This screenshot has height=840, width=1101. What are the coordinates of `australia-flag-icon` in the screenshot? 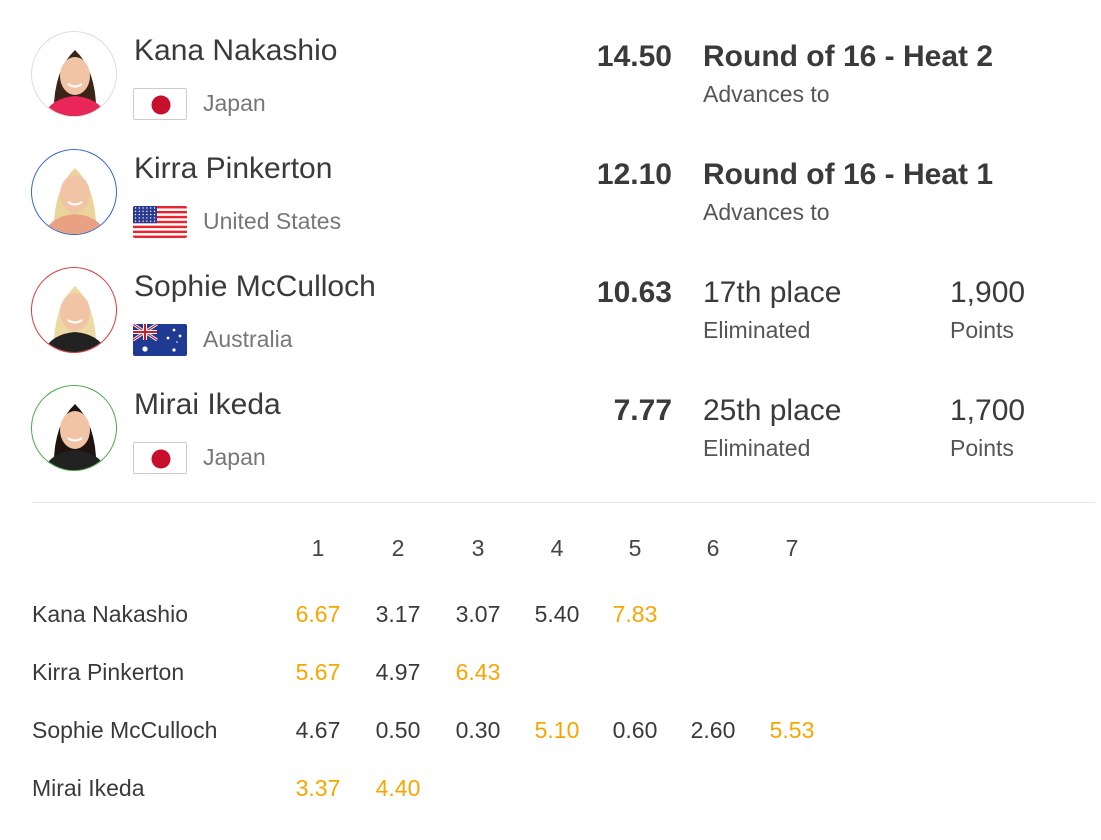 It's located at (160, 340).